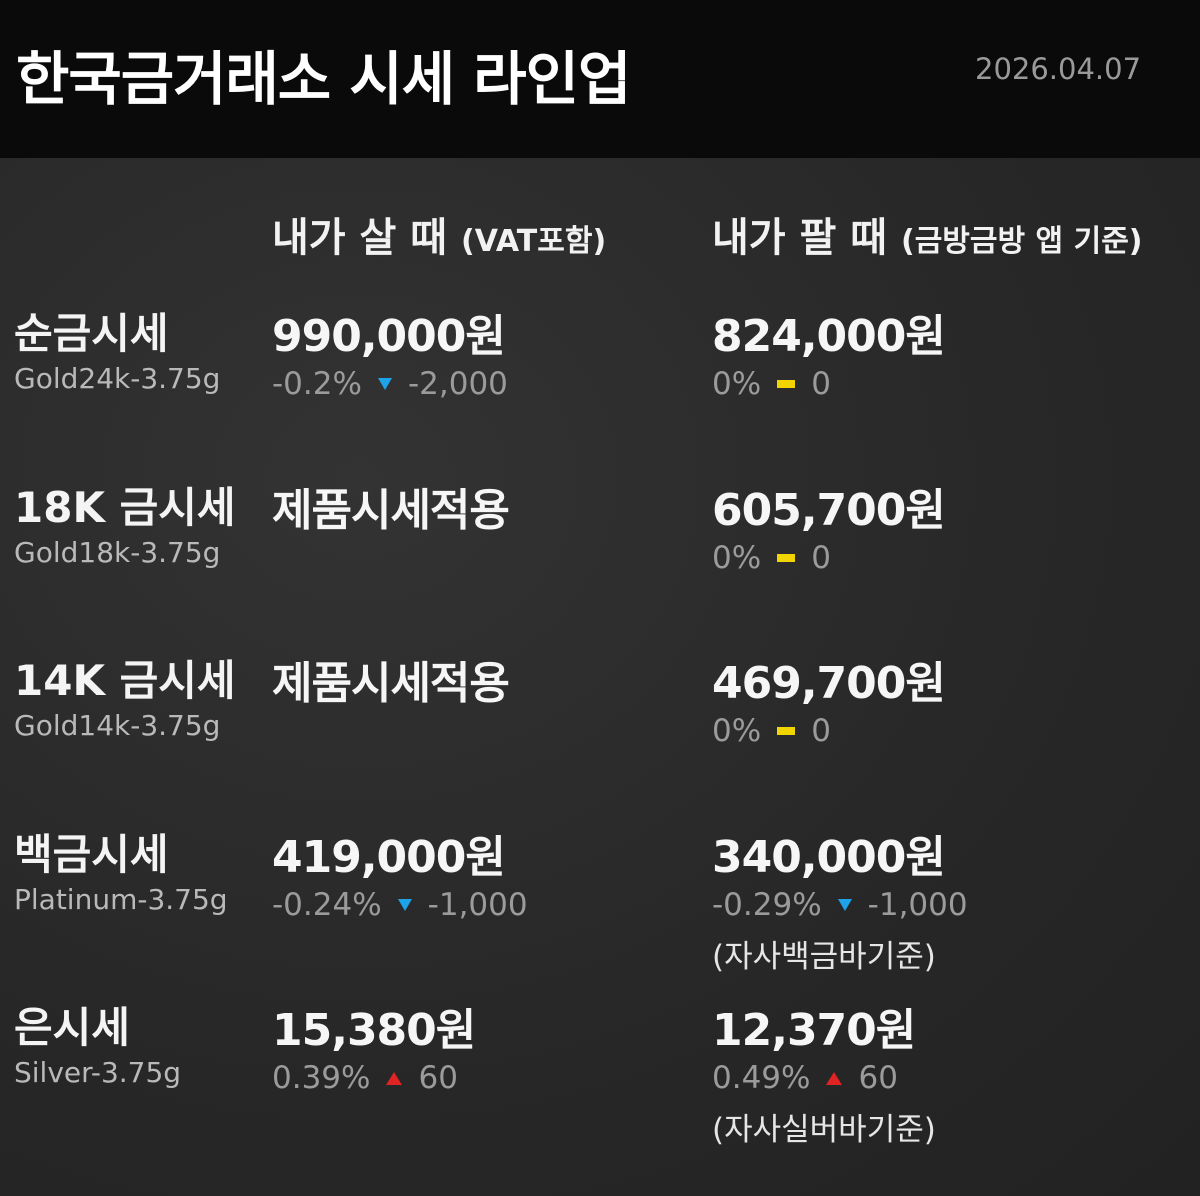 This screenshot has width=1200, height=1196. I want to click on date: 2026.04.07, so click(1058, 69).